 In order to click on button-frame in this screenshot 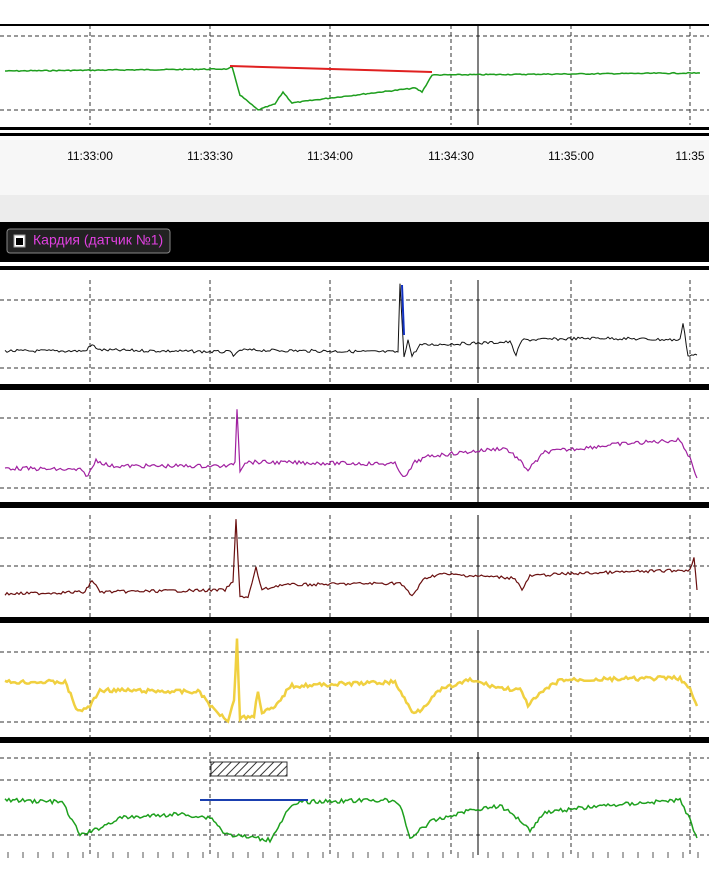, I will do `click(88, 241)`.